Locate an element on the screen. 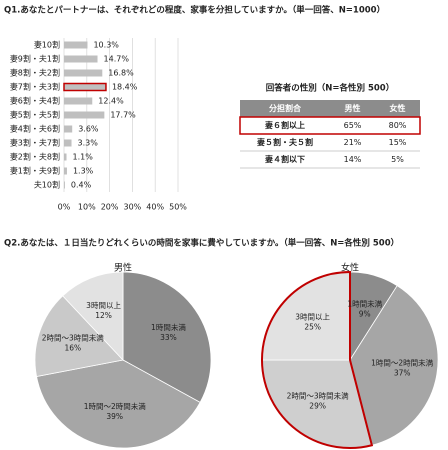  x-tick-label: 50% is located at coordinates (178, 207).